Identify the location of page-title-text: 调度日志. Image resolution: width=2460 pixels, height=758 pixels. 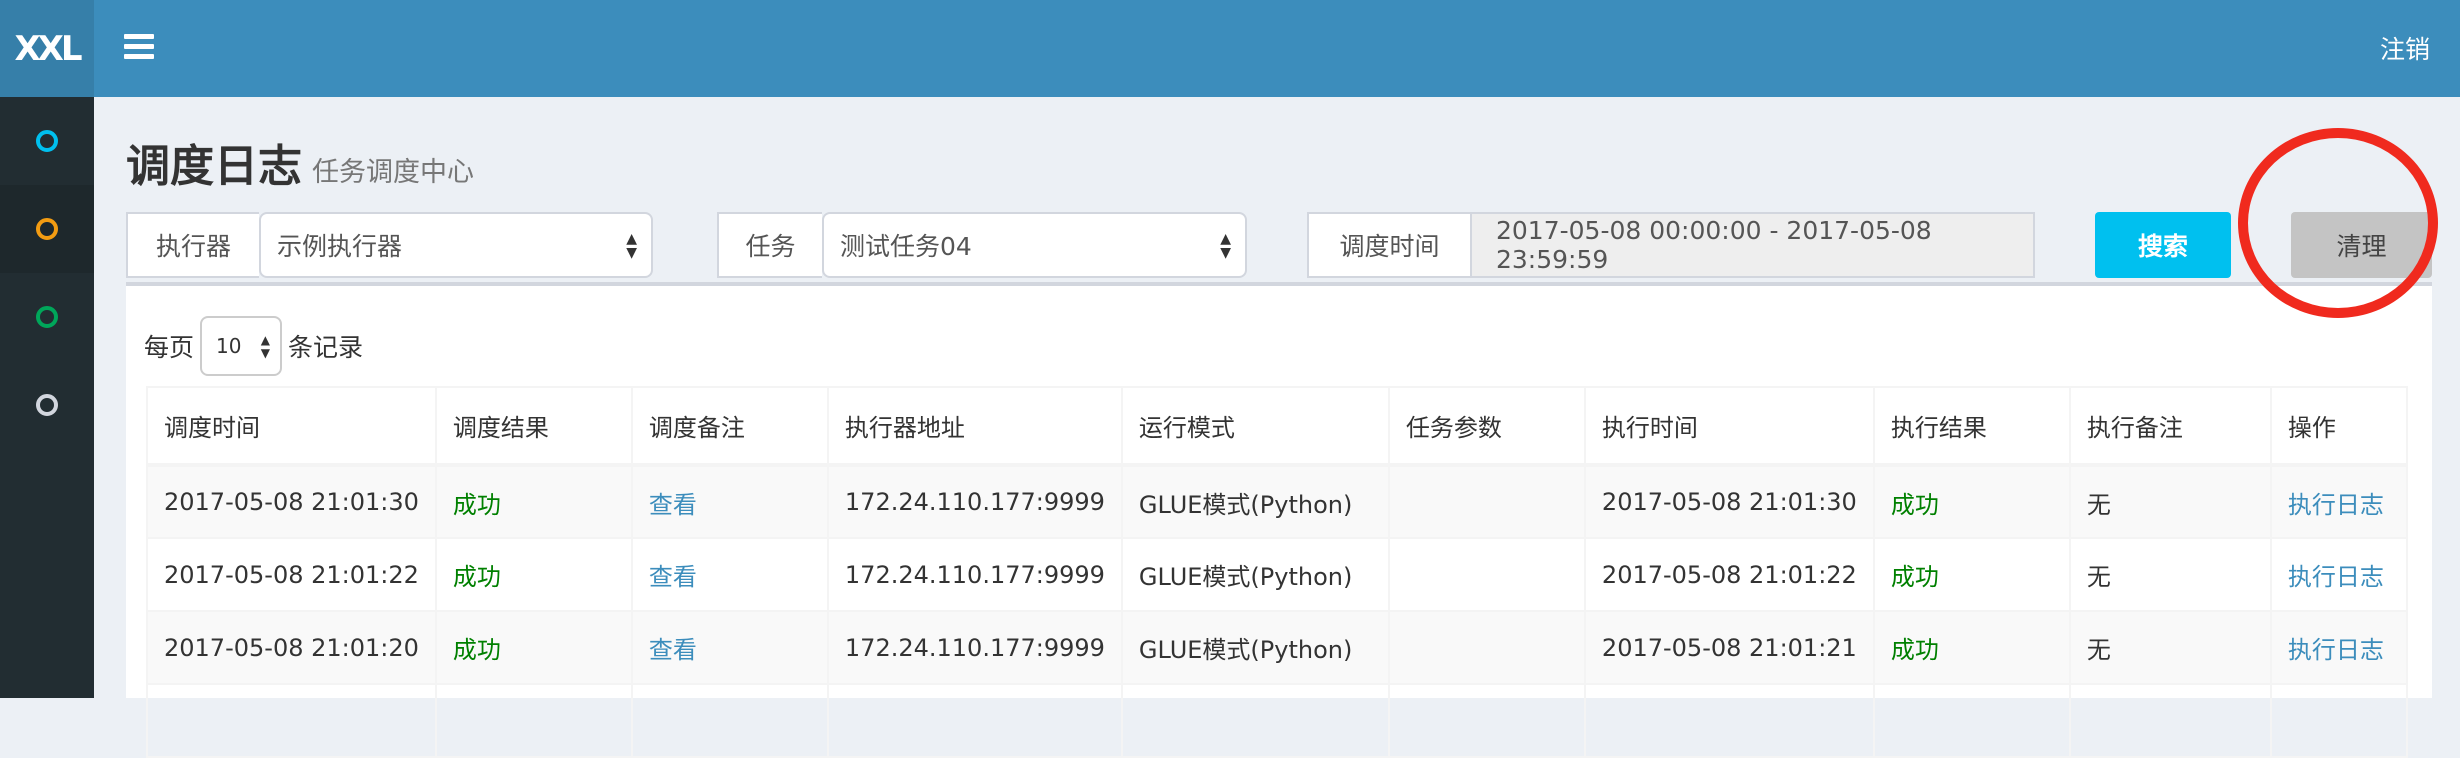
(214, 166).